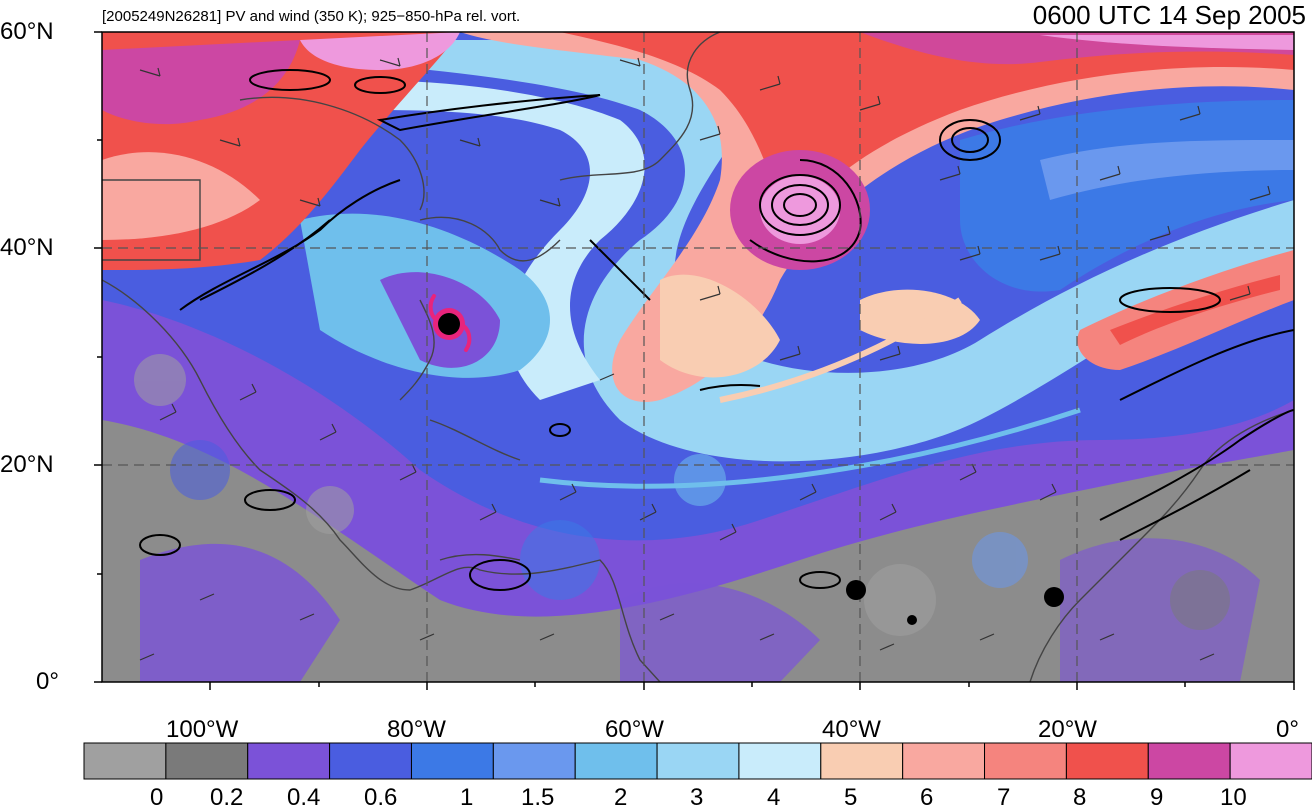  Describe the element at coordinates (27, 31) in the screenshot. I see `lat-label-60n: 60°N` at that location.